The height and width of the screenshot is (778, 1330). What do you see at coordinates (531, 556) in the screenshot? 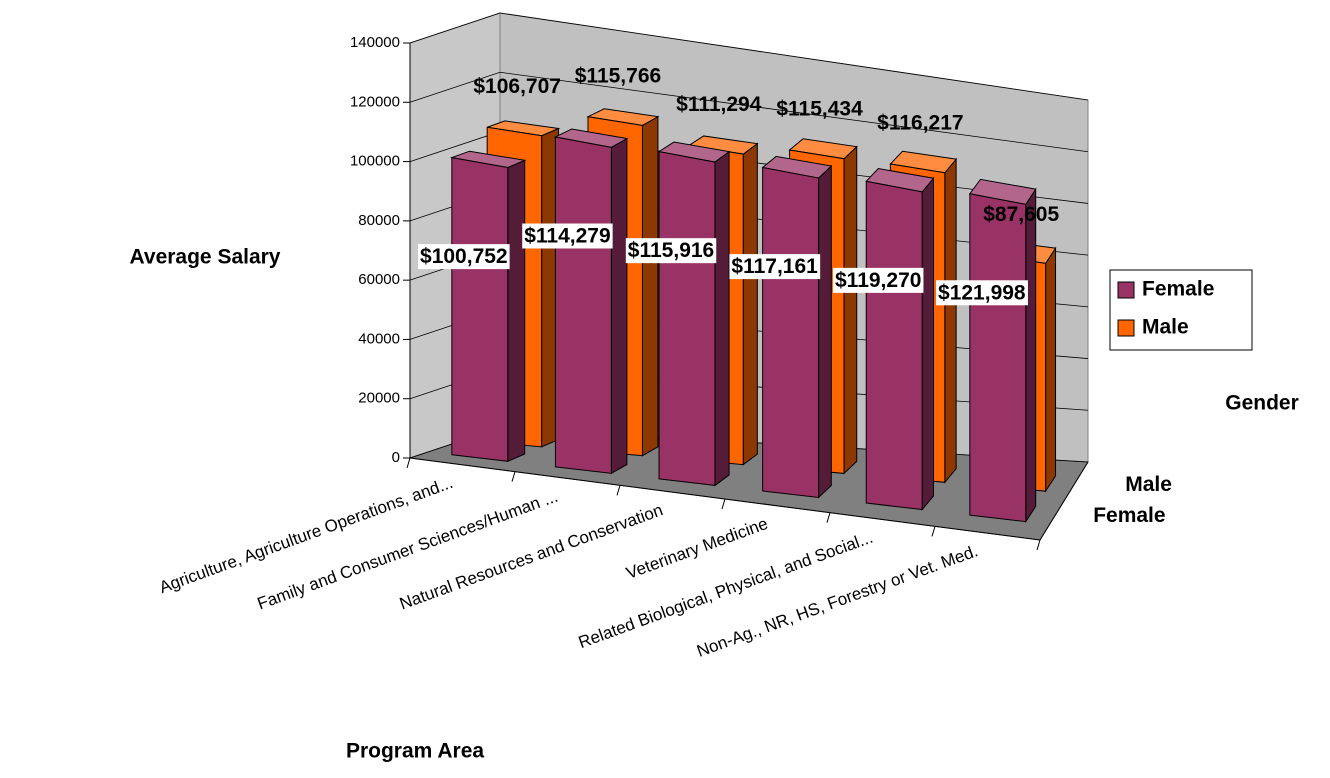
I see `x-tick-label: Natural Resources and Conservation` at bounding box center [531, 556].